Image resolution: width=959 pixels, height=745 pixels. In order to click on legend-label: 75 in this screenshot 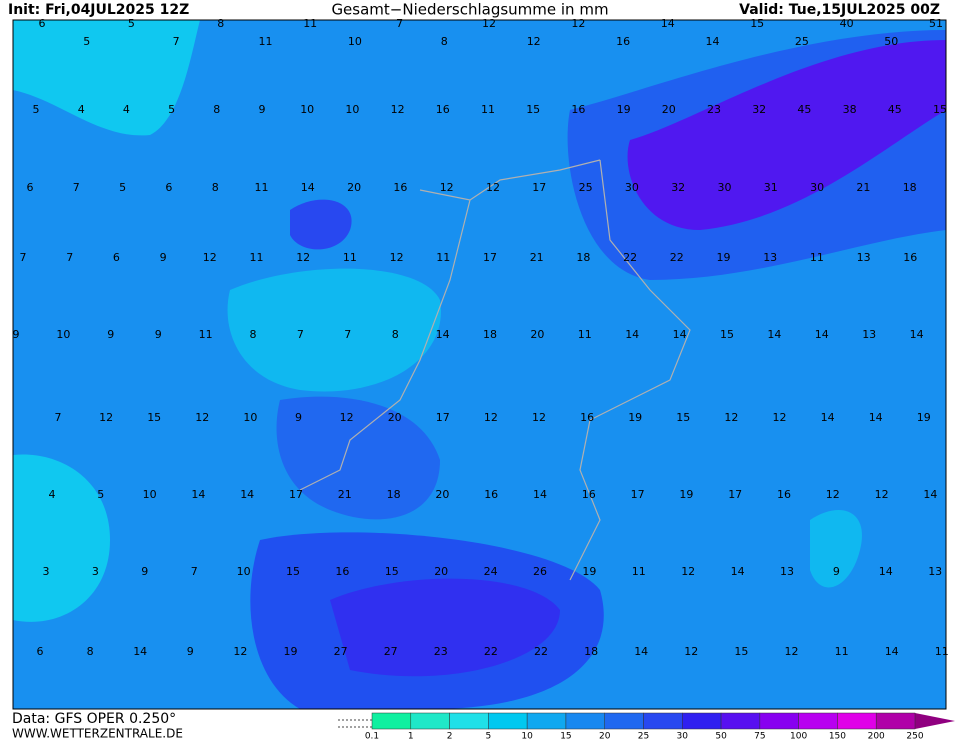, I will do `click(759, 737)`.